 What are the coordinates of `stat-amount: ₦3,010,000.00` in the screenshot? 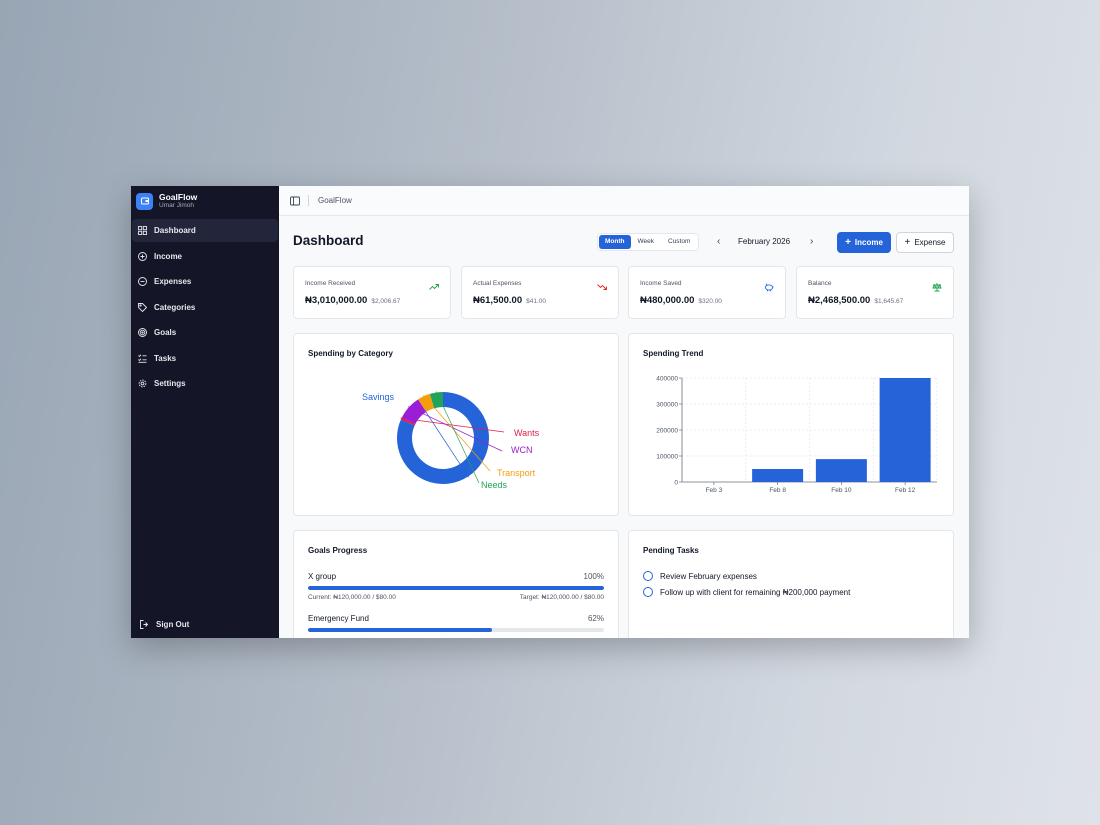 It's located at (336, 300).